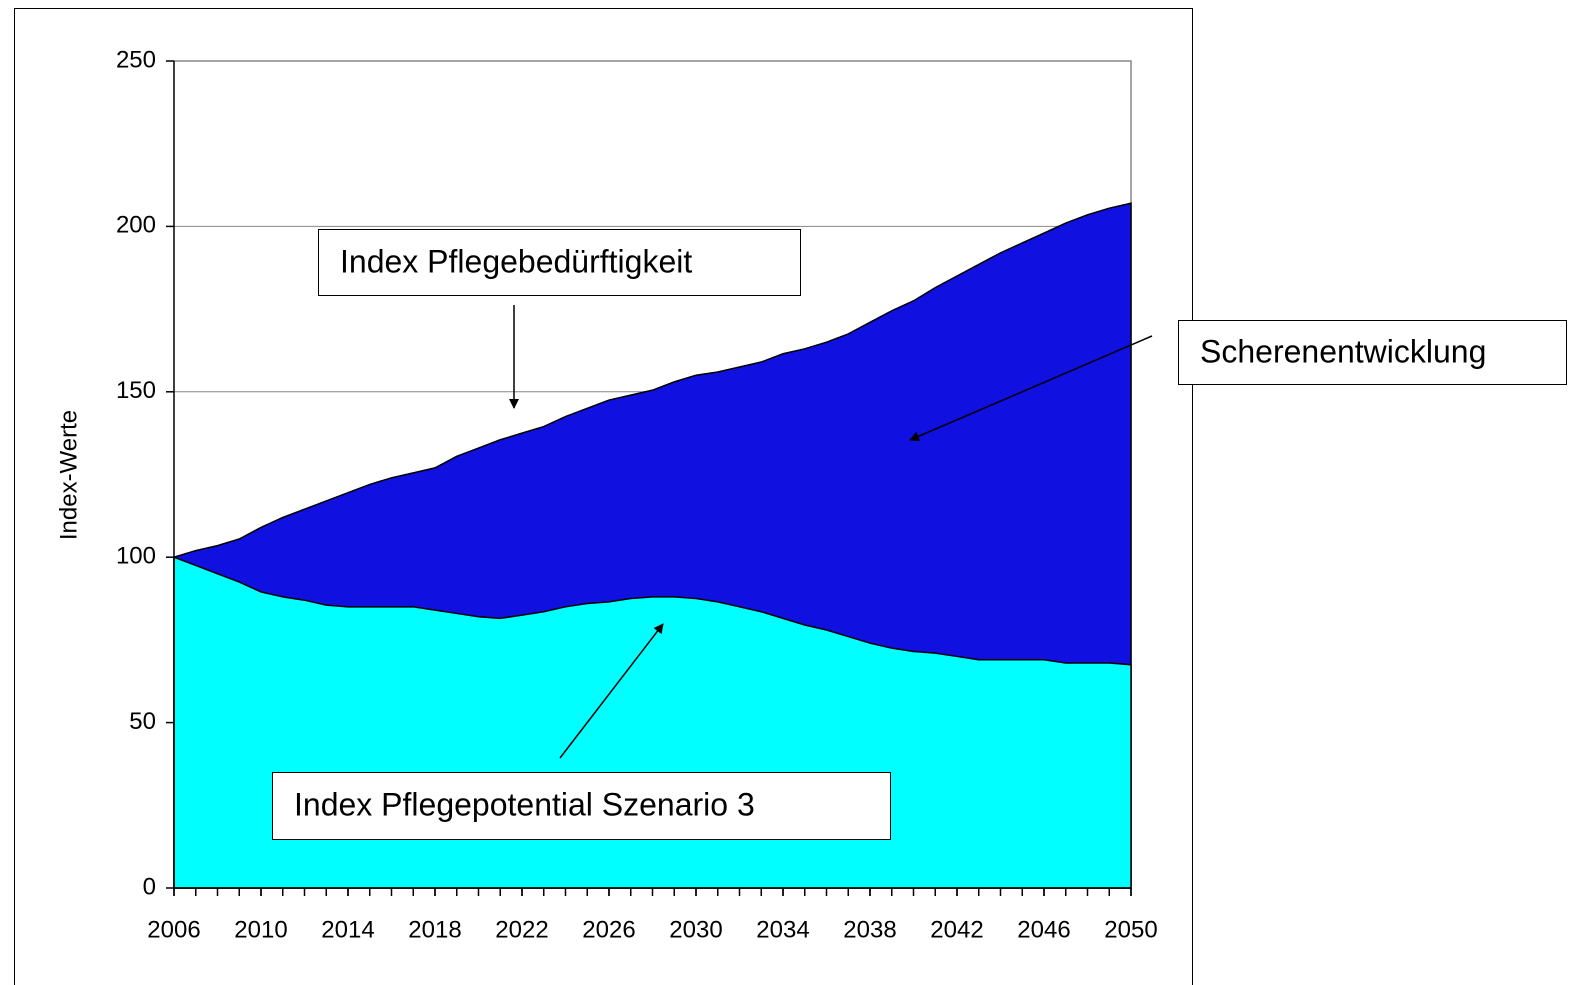 This screenshot has width=1569, height=985. Describe the element at coordinates (695, 929) in the screenshot. I see `x-tick-label: 2030` at that location.